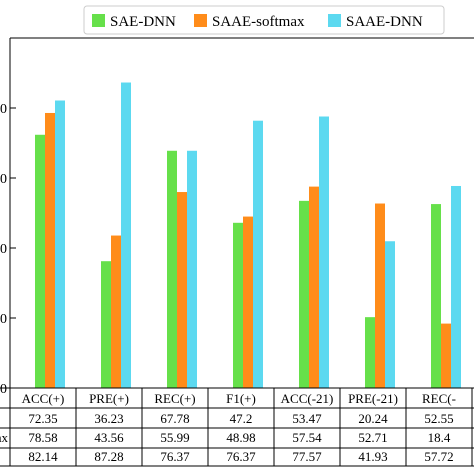 This screenshot has width=474, height=474. What do you see at coordinates (42, 418) in the screenshot?
I see `table-cell: 72.35` at bounding box center [42, 418].